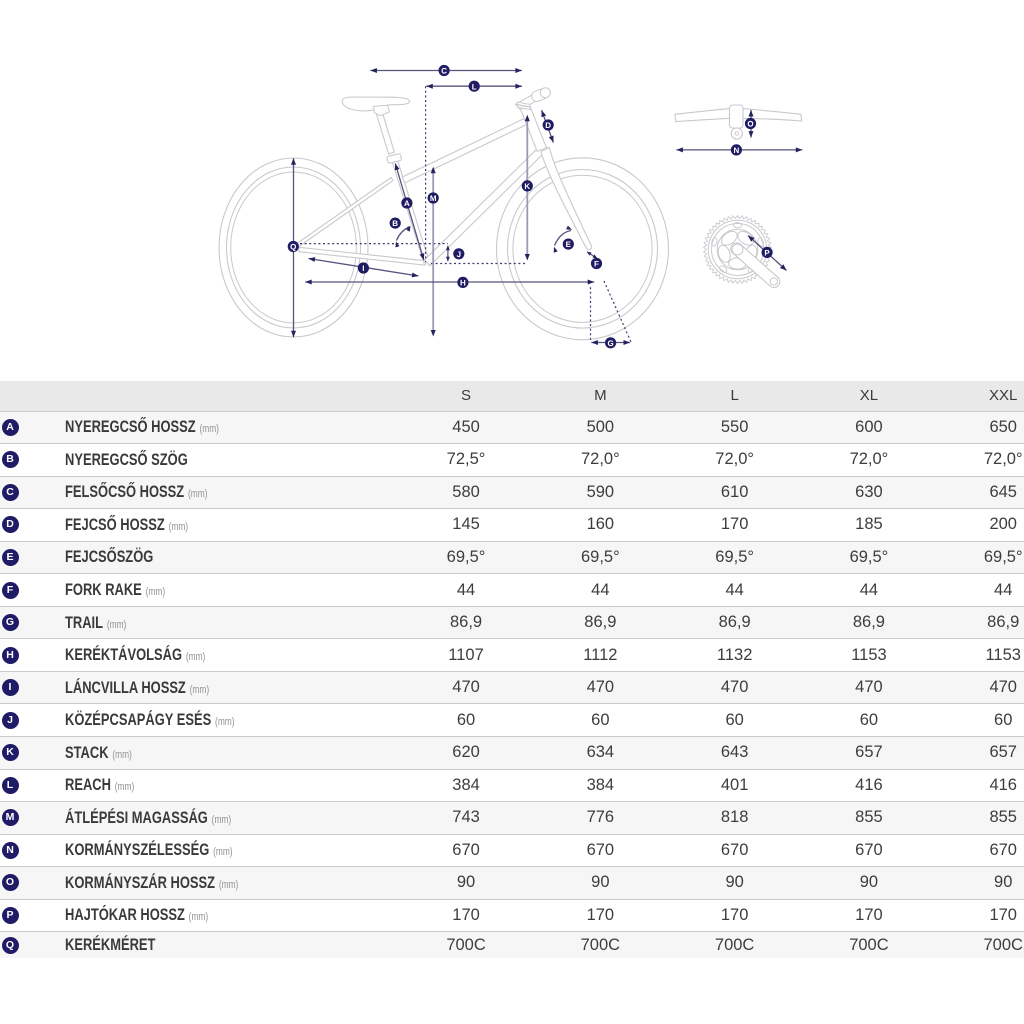 This screenshot has width=1024, height=1024. Describe the element at coordinates (433, 198) in the screenshot. I see `svg-text: M` at that location.